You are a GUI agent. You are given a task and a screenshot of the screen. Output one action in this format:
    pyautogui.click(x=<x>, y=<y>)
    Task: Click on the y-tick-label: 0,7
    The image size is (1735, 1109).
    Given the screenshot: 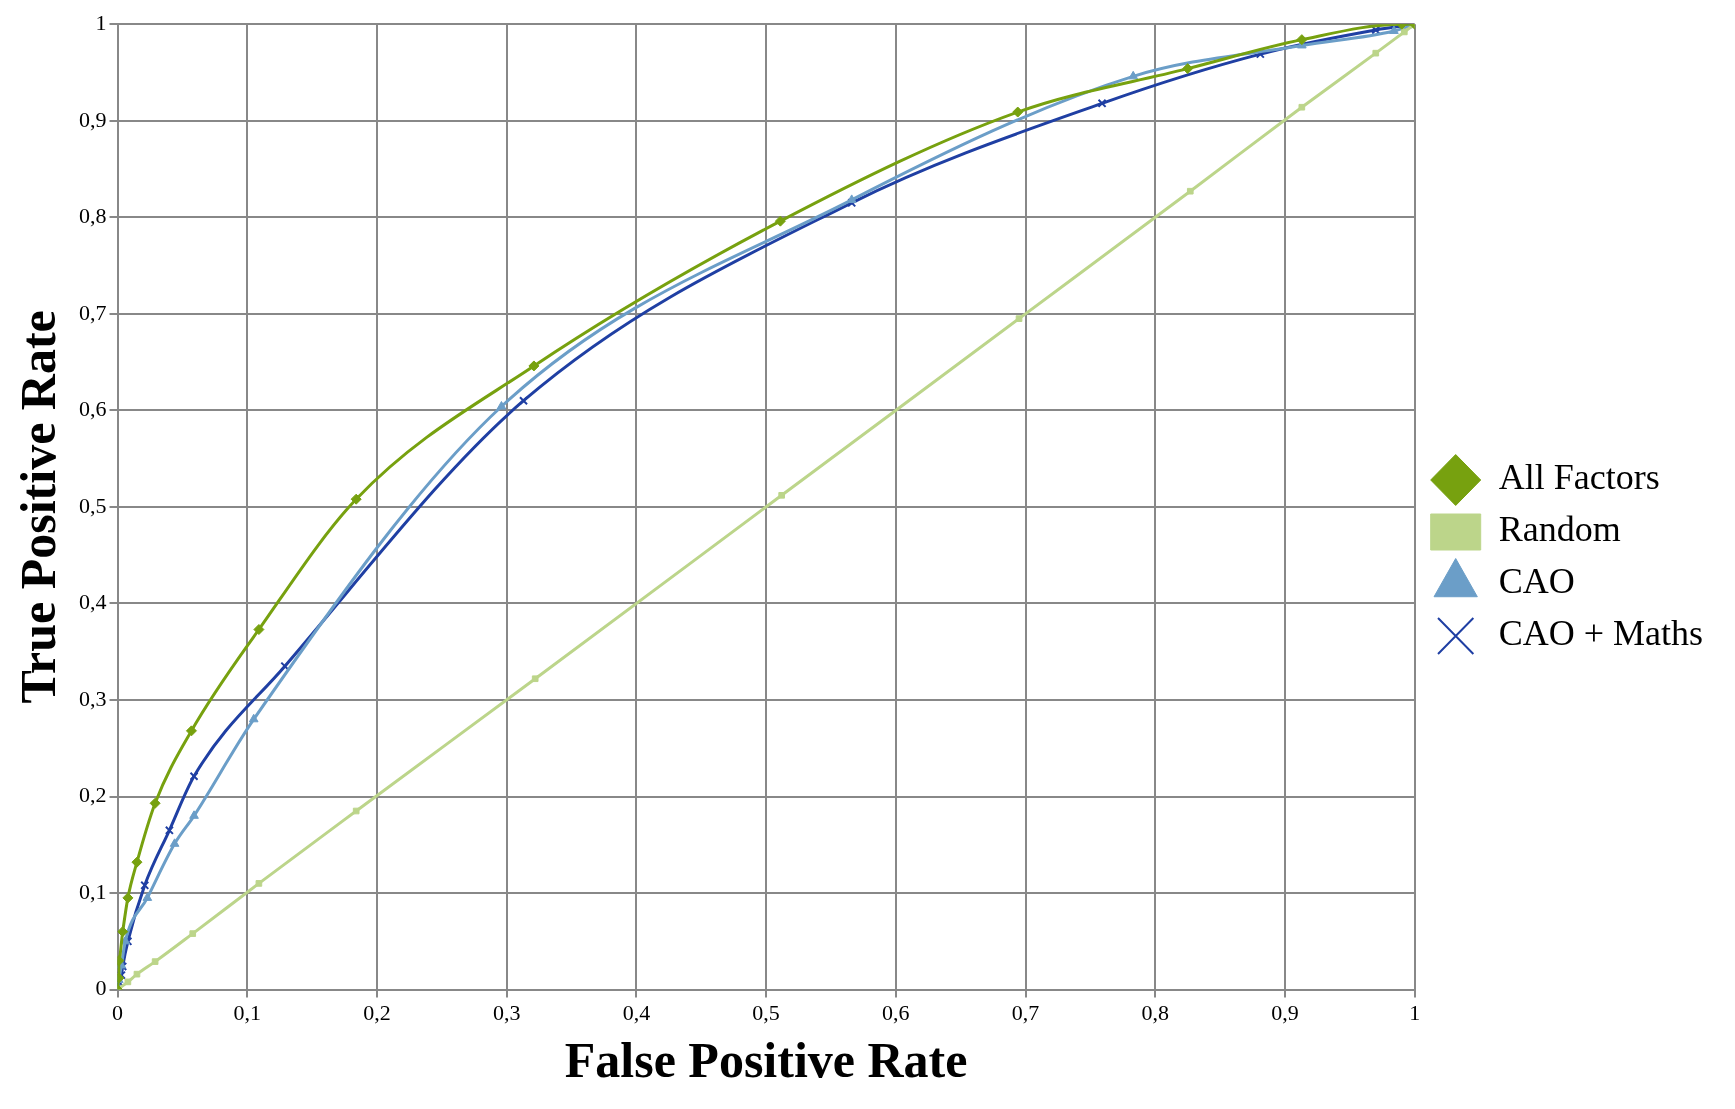 What is the action you would take?
    pyautogui.click(x=93, y=312)
    